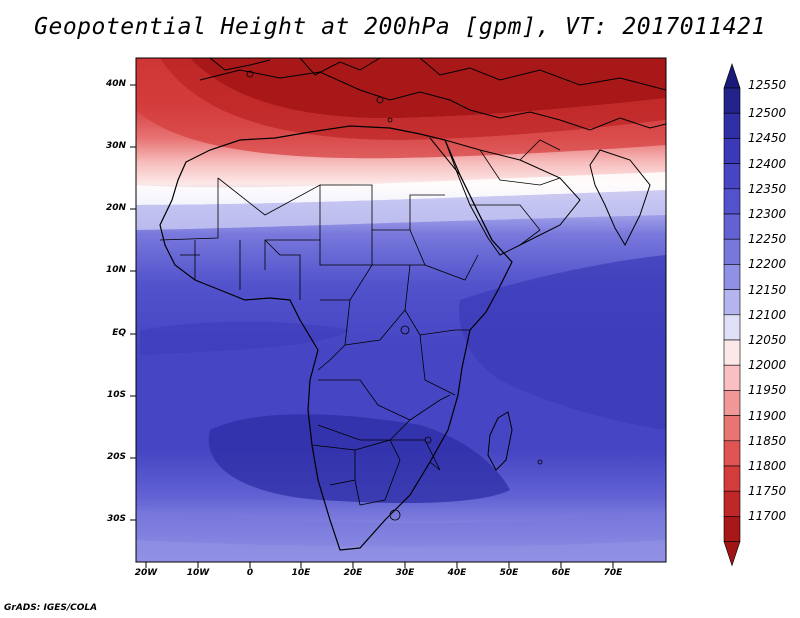  Describe the element at coordinates (767, 491) in the screenshot. I see `colorbar-label: 11750` at that location.